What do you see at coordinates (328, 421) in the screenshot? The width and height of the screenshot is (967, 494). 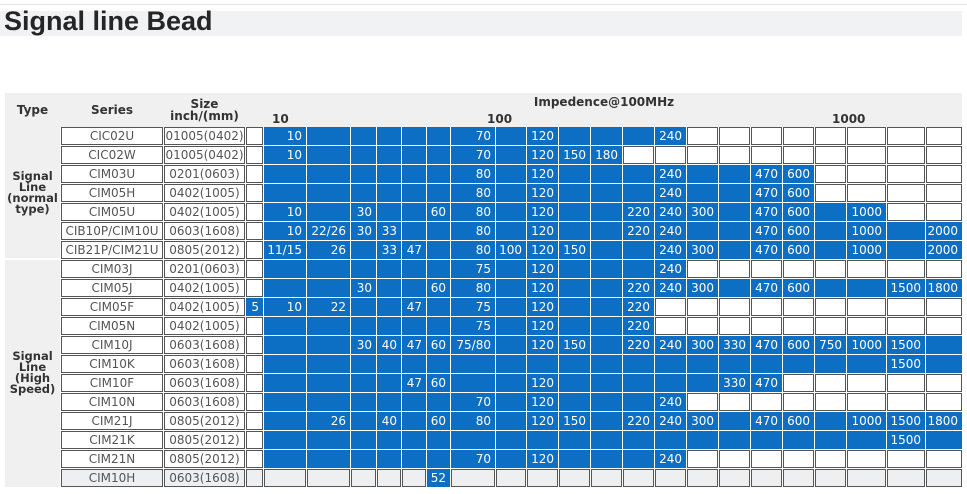 I see `impedance-cell-filled: 26` at bounding box center [328, 421].